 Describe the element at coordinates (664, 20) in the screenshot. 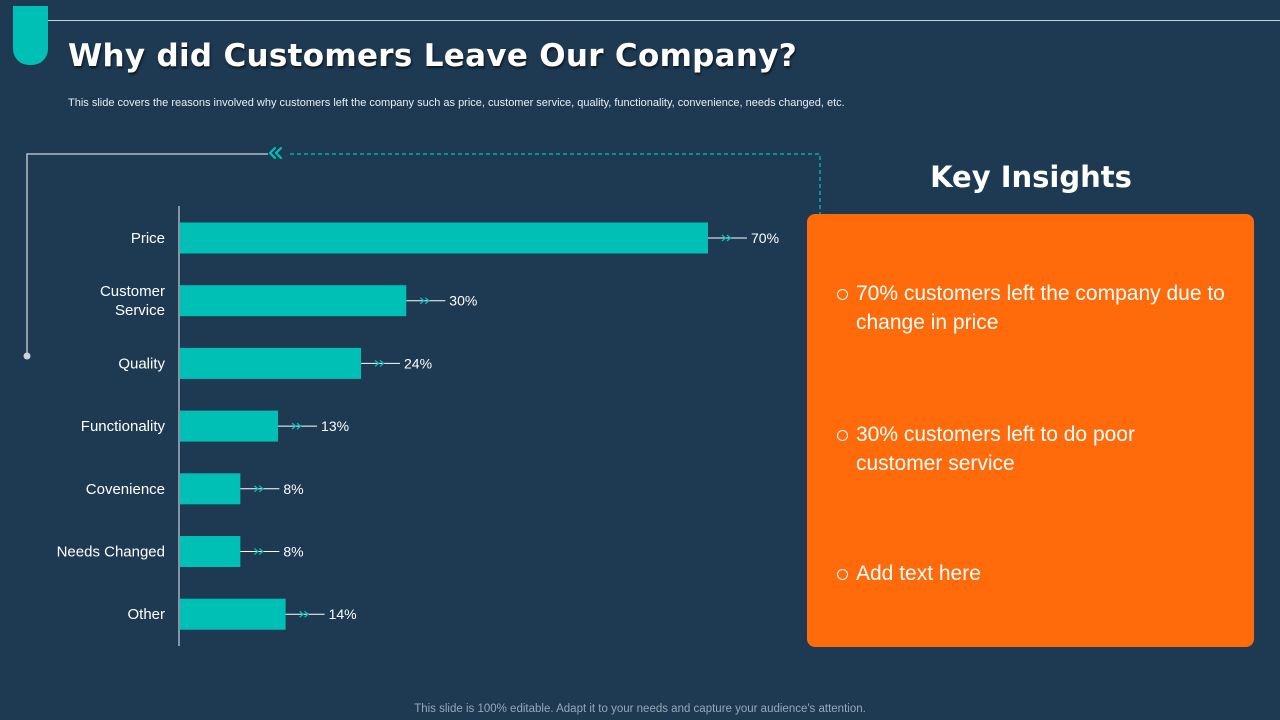

I see `top-divider-line` at that location.